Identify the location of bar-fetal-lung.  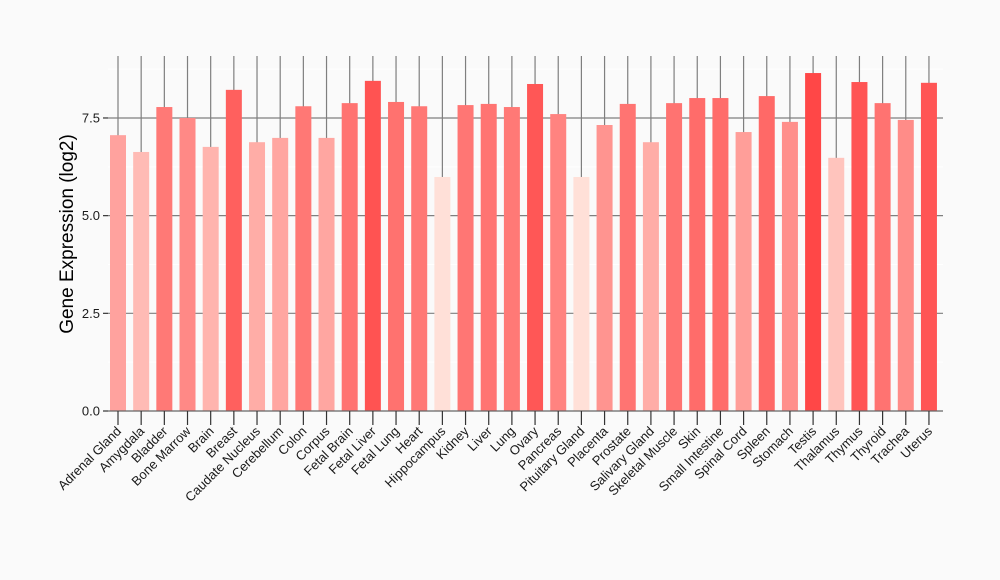
(396, 256).